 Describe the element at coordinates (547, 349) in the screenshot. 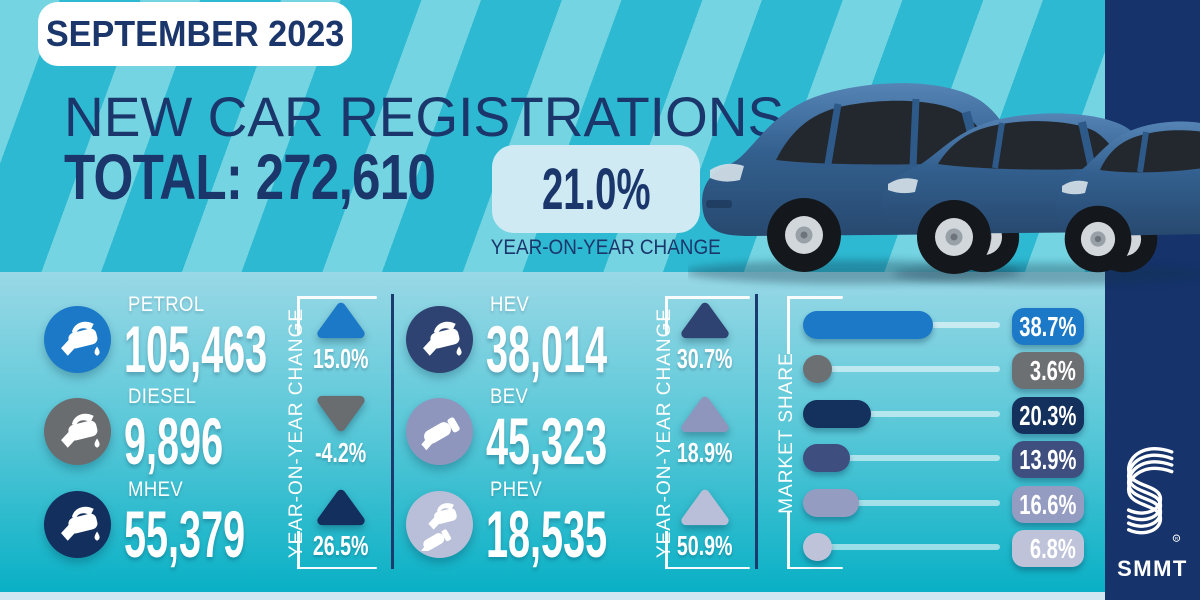

I see `stat-value-hev: 38,014` at that location.